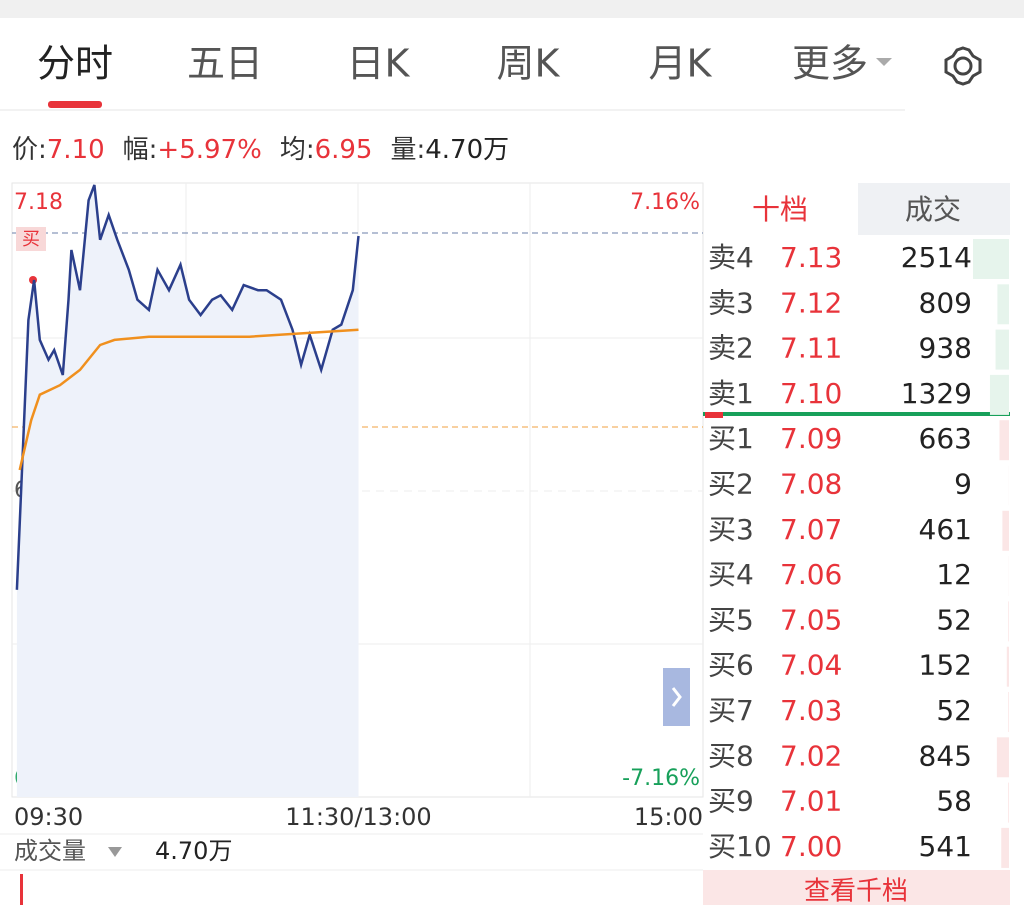  What do you see at coordinates (75, 64) in the screenshot?
I see `tab: 分时` at bounding box center [75, 64].